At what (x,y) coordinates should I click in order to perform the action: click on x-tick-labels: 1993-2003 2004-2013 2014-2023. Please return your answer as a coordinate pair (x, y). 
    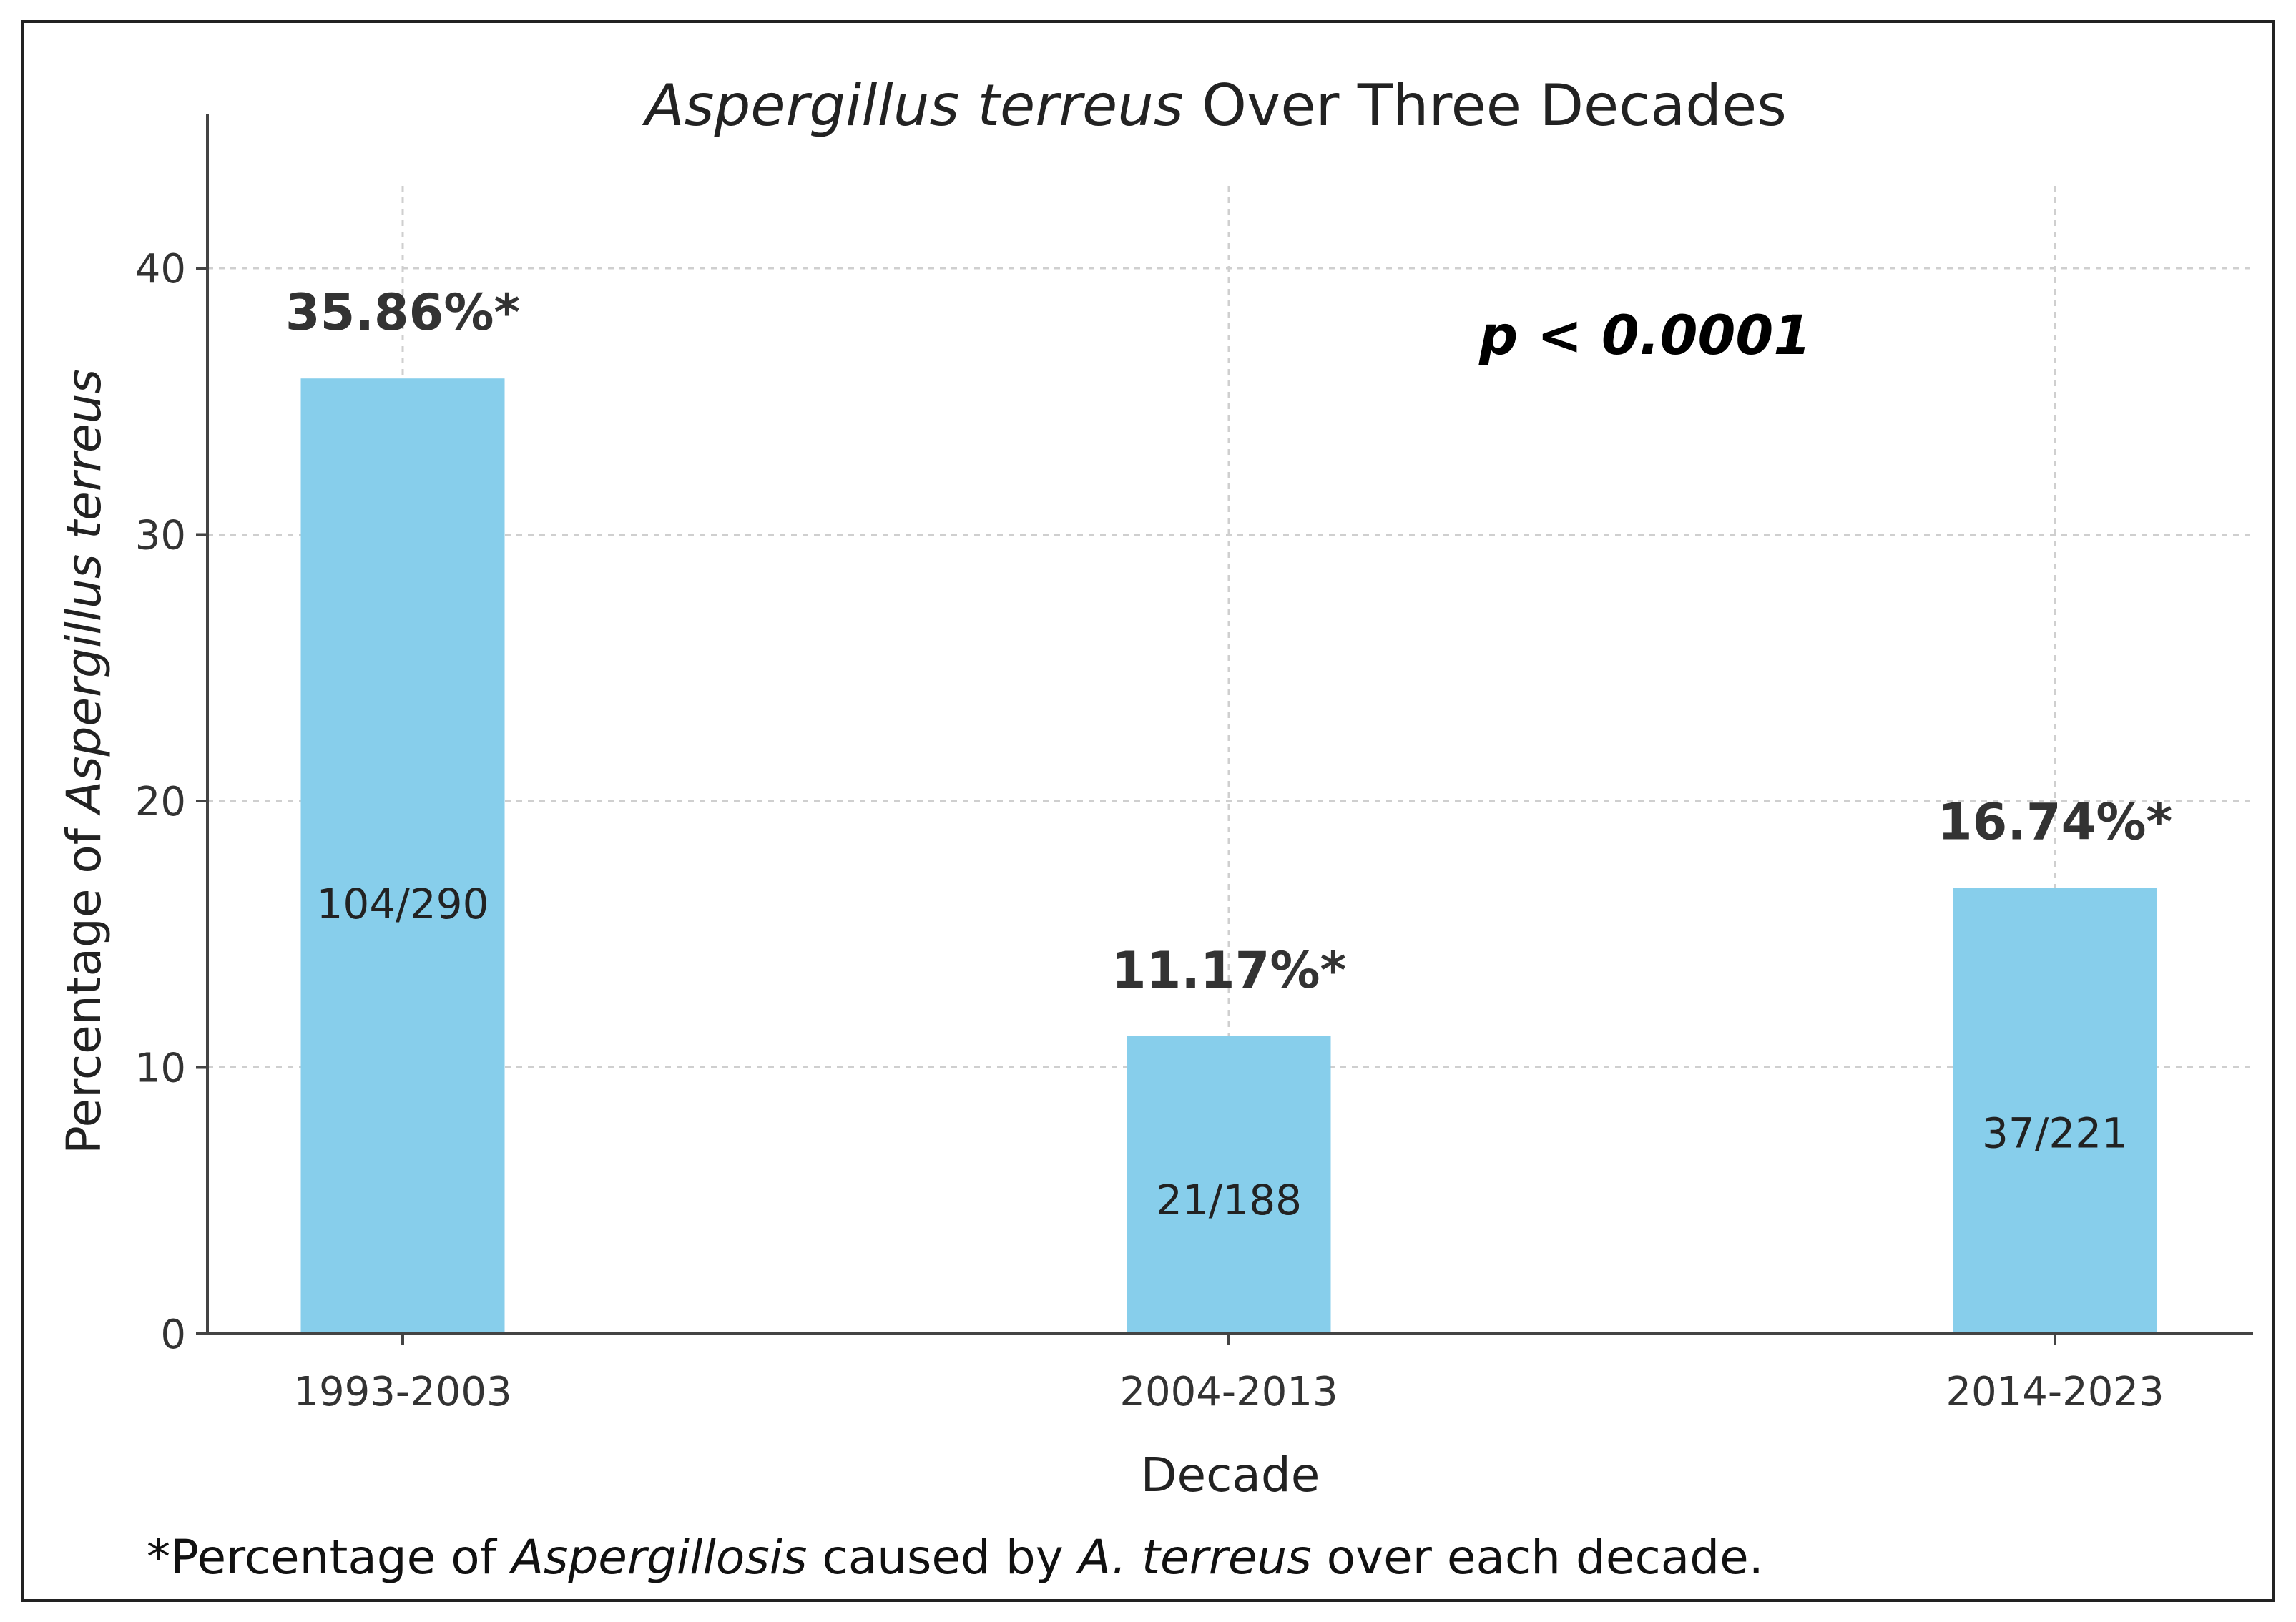
    Looking at the image, I should click on (1228, 1392).